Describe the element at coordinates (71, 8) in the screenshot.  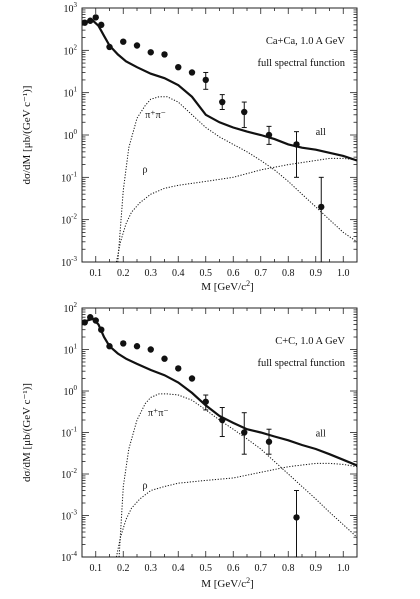
I see `y-tick-label: 10³` at that location.